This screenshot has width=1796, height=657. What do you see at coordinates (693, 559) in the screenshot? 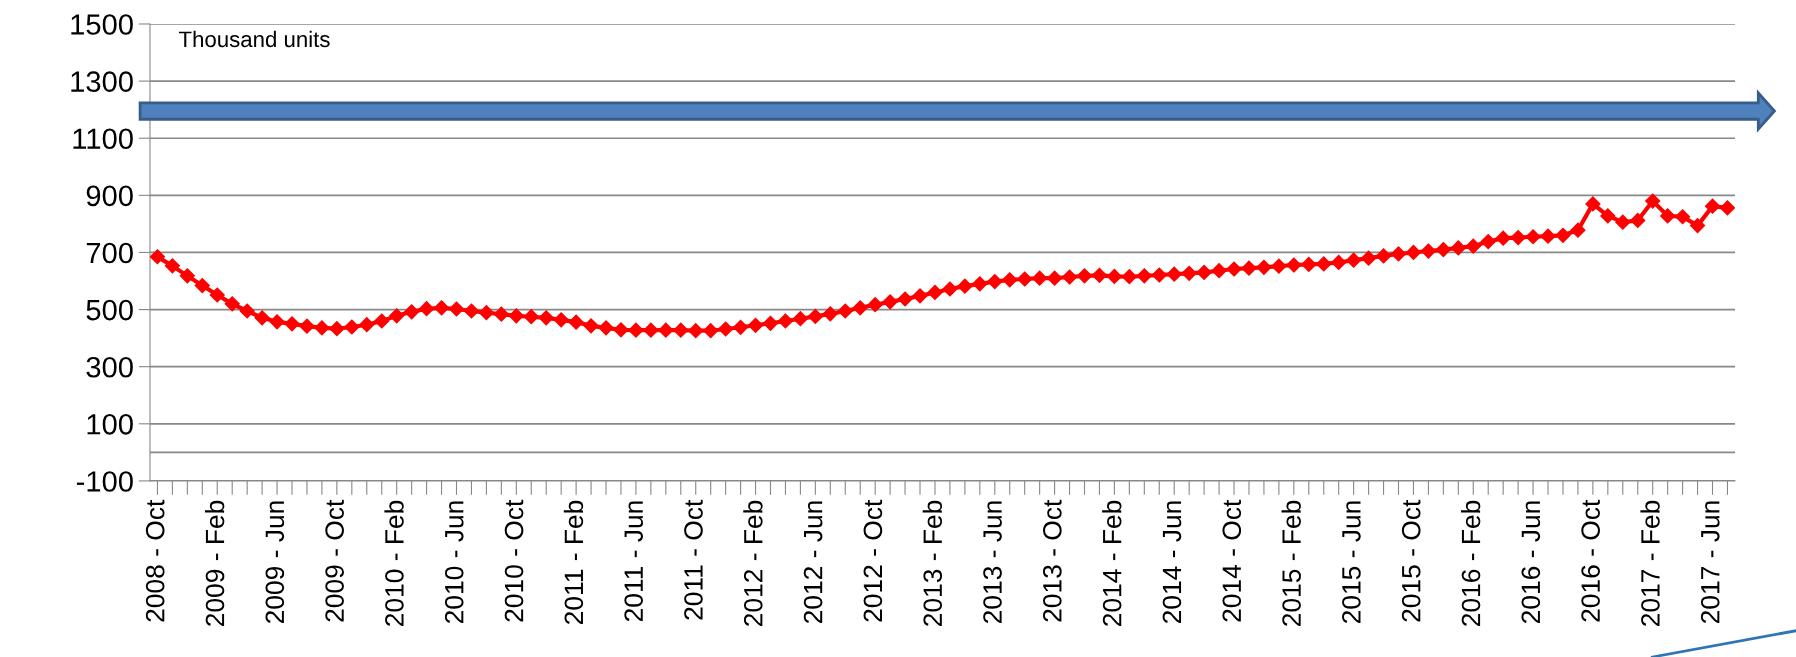
I see `x-tick-label: 2011 - Oct` at bounding box center [693, 559].